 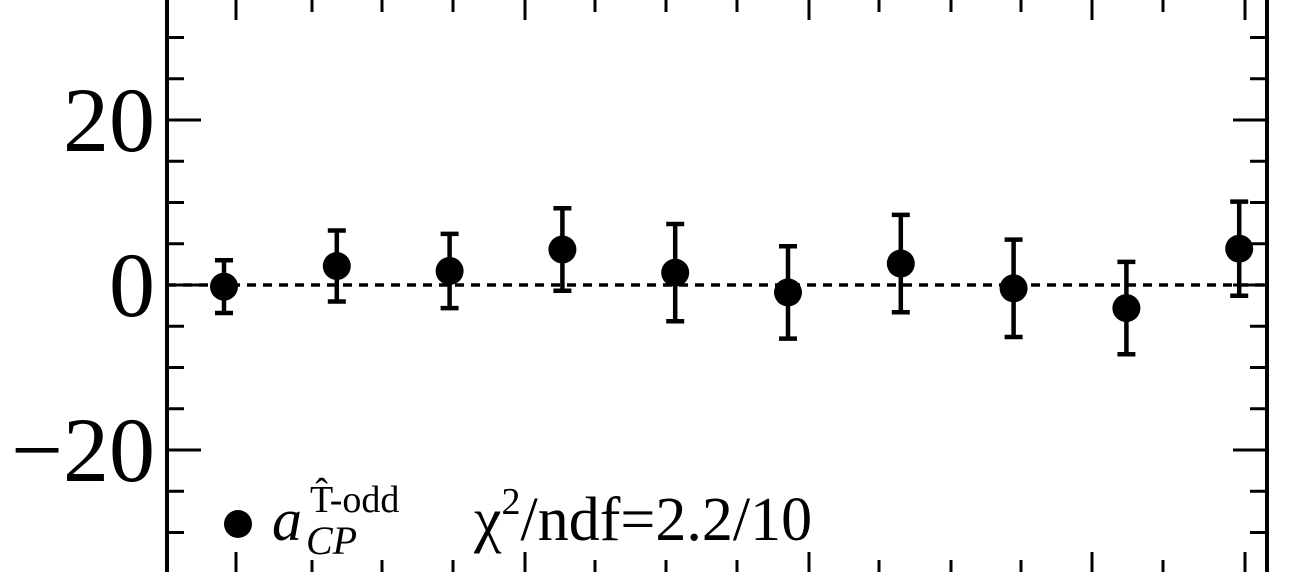 What do you see at coordinates (238, 524) in the screenshot?
I see `legend-marker` at bounding box center [238, 524].